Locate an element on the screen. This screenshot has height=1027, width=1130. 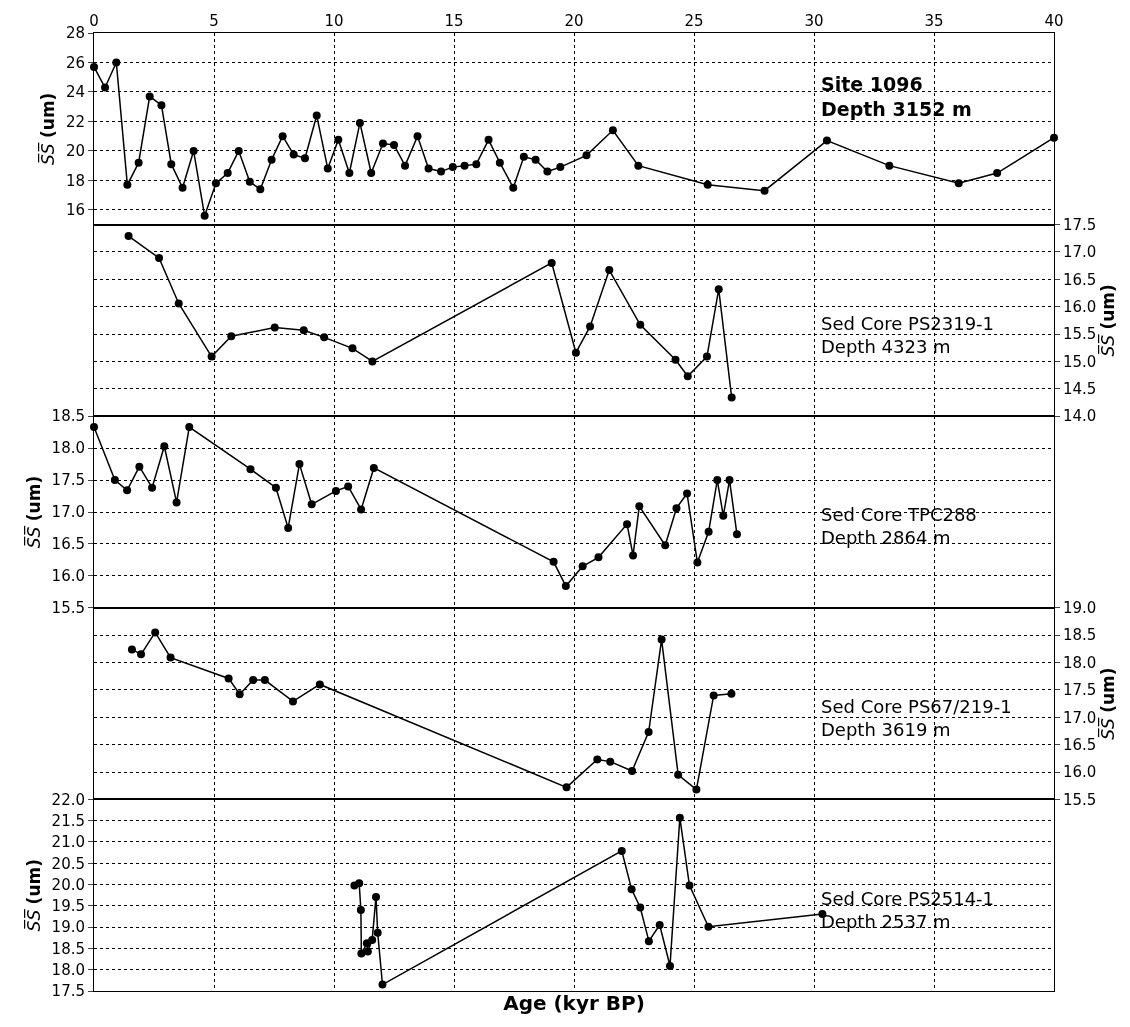
y-tick-label: 20.5 is located at coordinates (68, 863).